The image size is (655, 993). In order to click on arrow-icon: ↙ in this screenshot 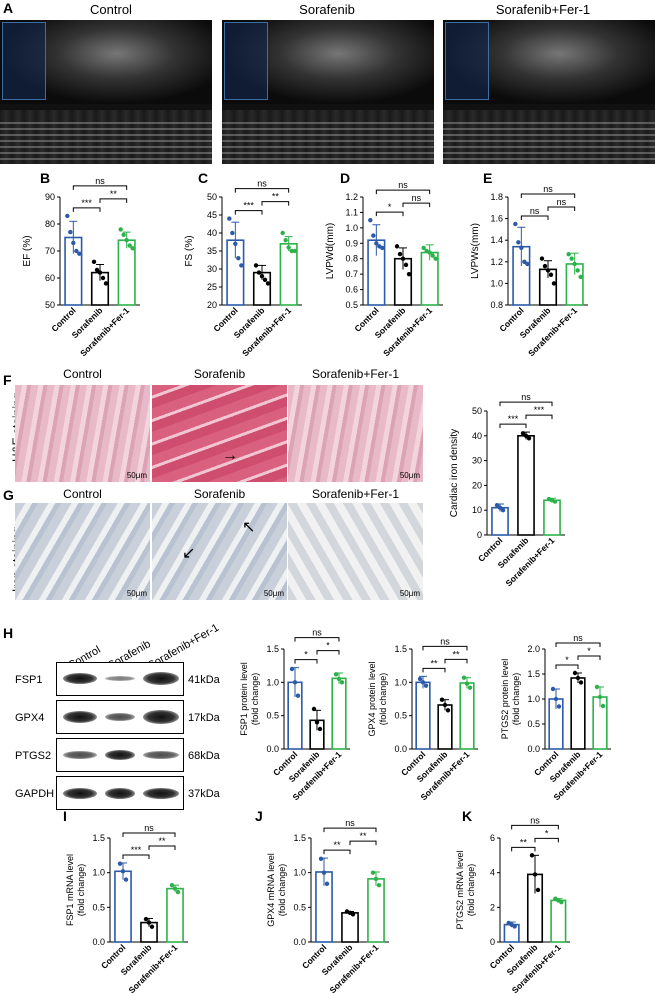, I will do `click(189, 553)`.